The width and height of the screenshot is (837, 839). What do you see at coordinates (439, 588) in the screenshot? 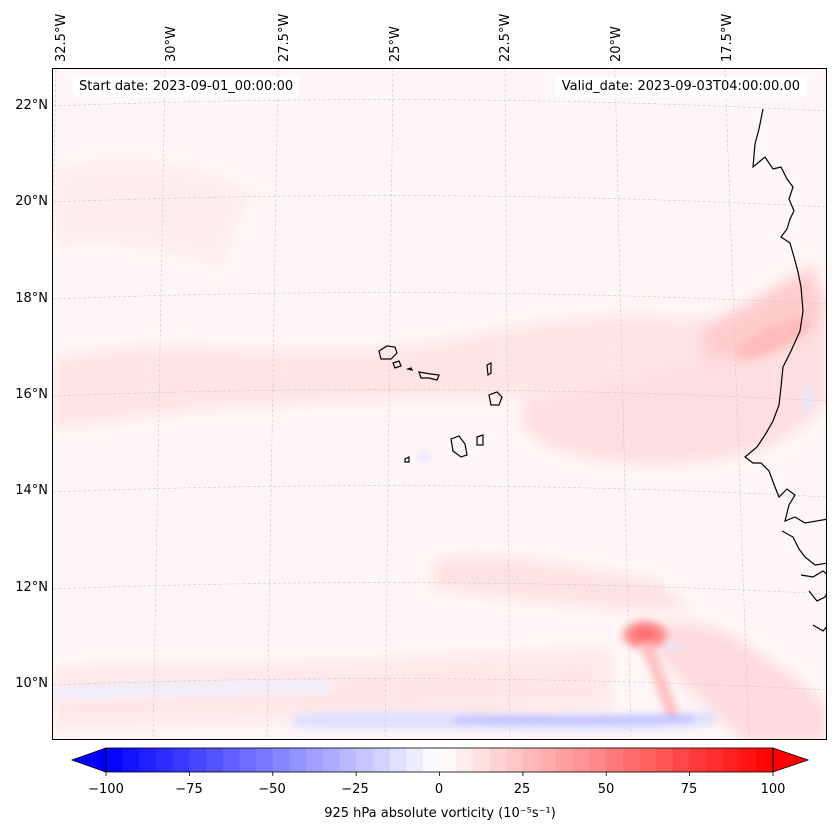
I see `parallel-12n` at bounding box center [439, 588].